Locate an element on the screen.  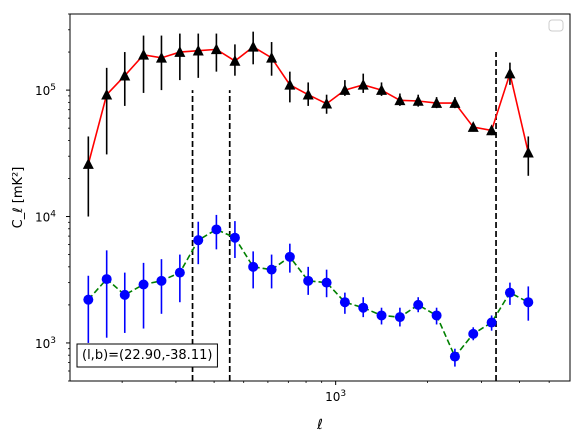
annotation-box: (l,b)=(22.90,-38.11) is located at coordinates (147, 355).